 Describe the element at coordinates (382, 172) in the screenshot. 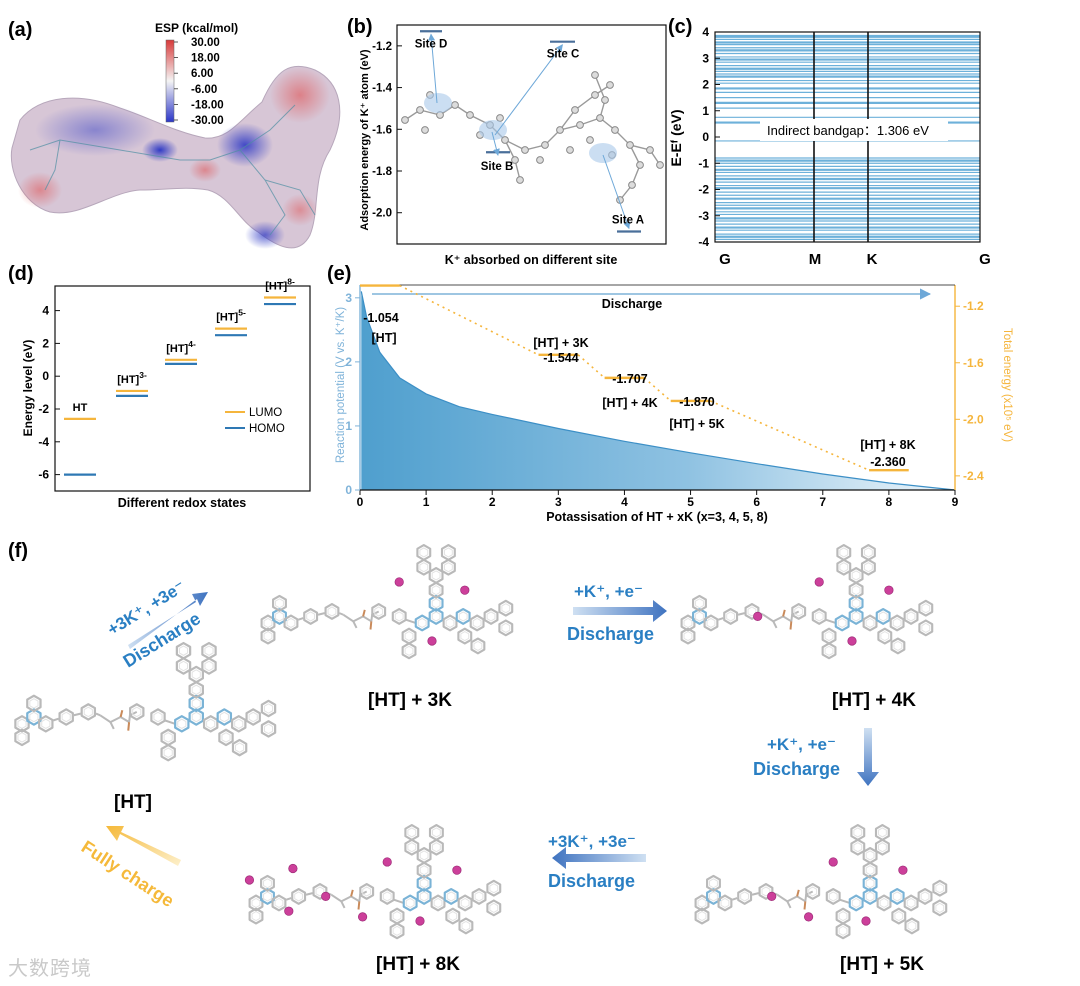

I see `panel-b-ytick-label: -1.8` at that location.